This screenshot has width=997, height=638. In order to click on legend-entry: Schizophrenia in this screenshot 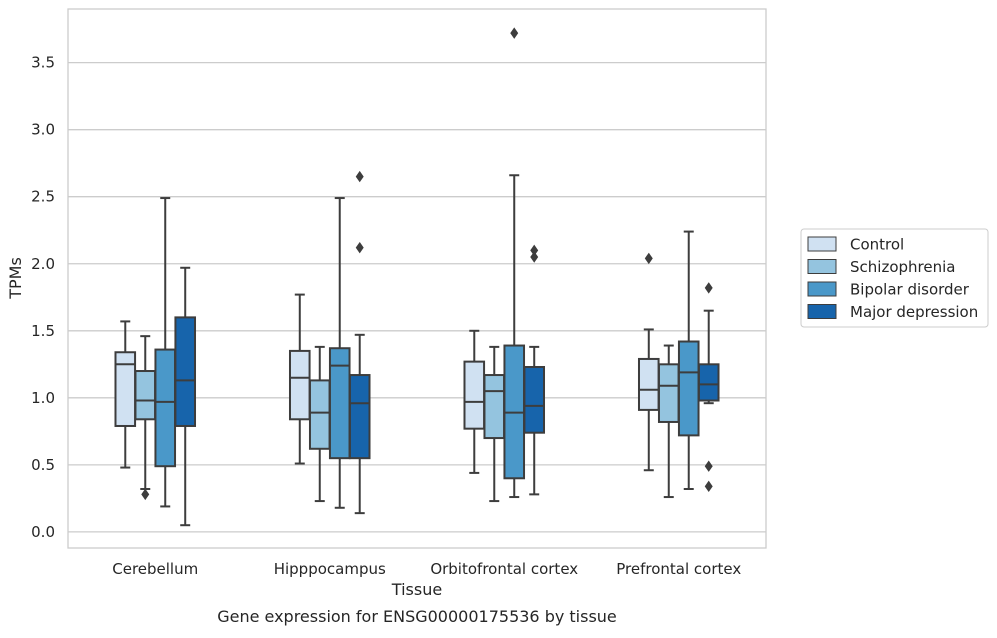, I will do `click(881, 267)`.